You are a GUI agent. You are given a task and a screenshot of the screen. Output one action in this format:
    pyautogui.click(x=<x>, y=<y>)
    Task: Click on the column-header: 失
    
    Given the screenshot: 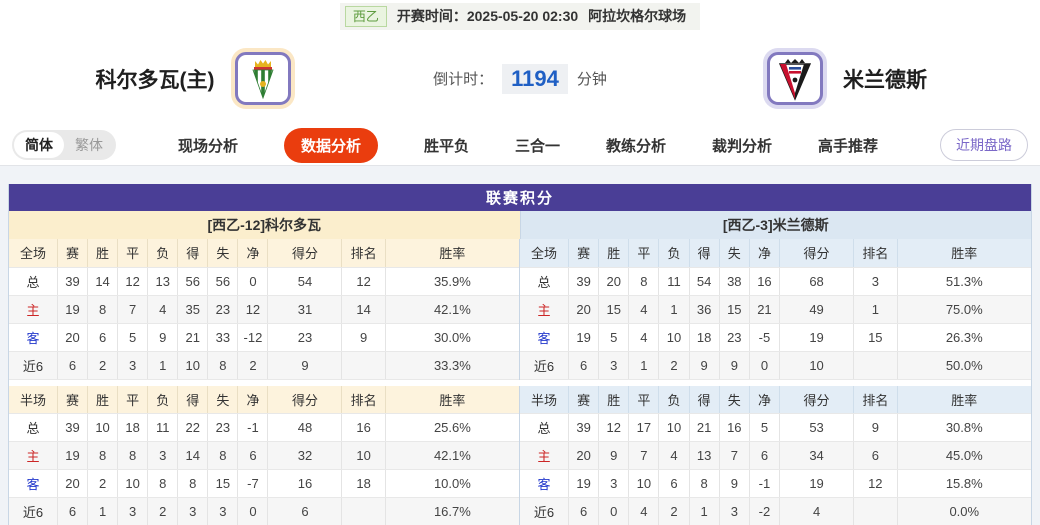 What is the action you would take?
    pyautogui.click(x=734, y=399)
    